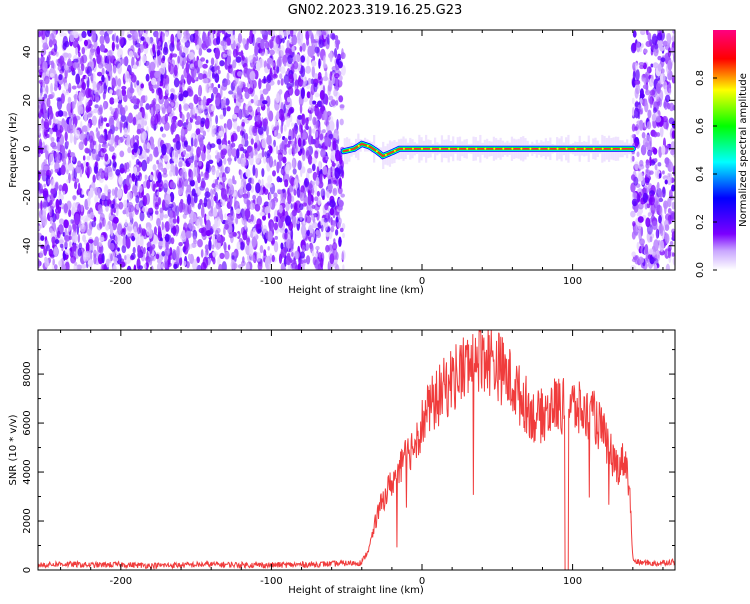 This screenshot has width=750, height=604. What do you see at coordinates (743, 150) in the screenshot?
I see `colorbar-label: Normalized spectral amplitude` at bounding box center [743, 150].